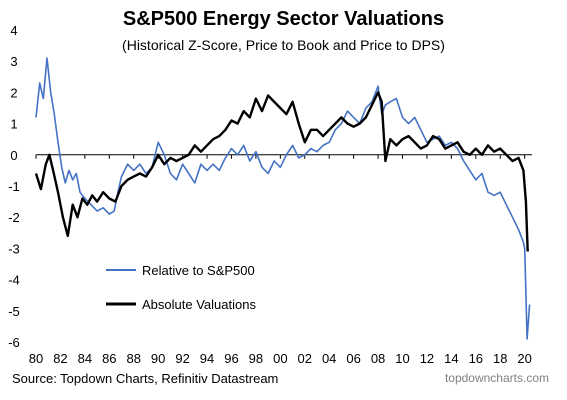 This screenshot has width=567, height=400. What do you see at coordinates (283, 19) in the screenshot?
I see `chart-title: S&P500 Energy Sector Valuations` at bounding box center [283, 19].